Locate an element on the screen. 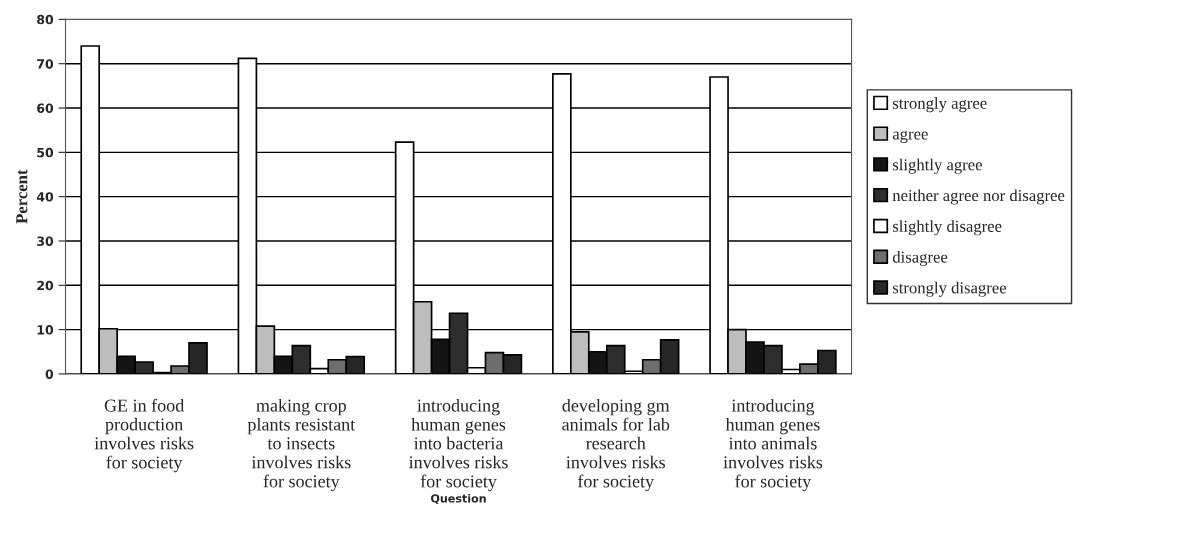  legend-label: slightly agree is located at coordinates (937, 166).